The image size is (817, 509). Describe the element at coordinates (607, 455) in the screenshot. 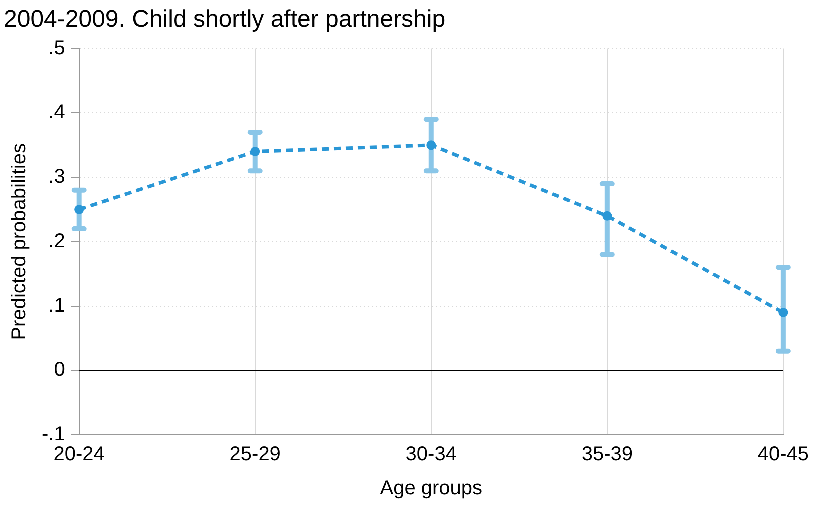

I see `x-tick-label: 35-39` at that location.